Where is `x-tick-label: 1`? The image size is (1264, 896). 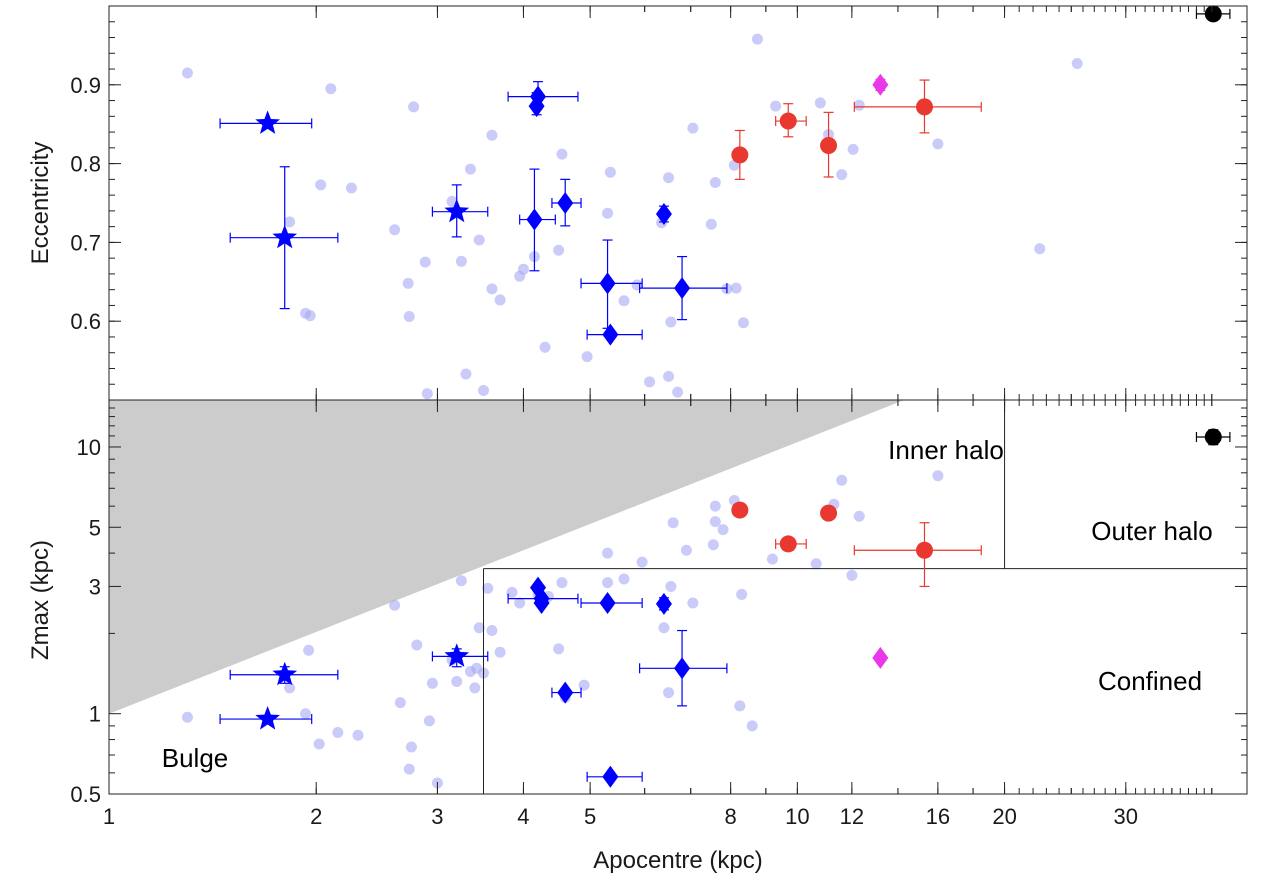 x-tick-label: 1 is located at coordinates (109, 816).